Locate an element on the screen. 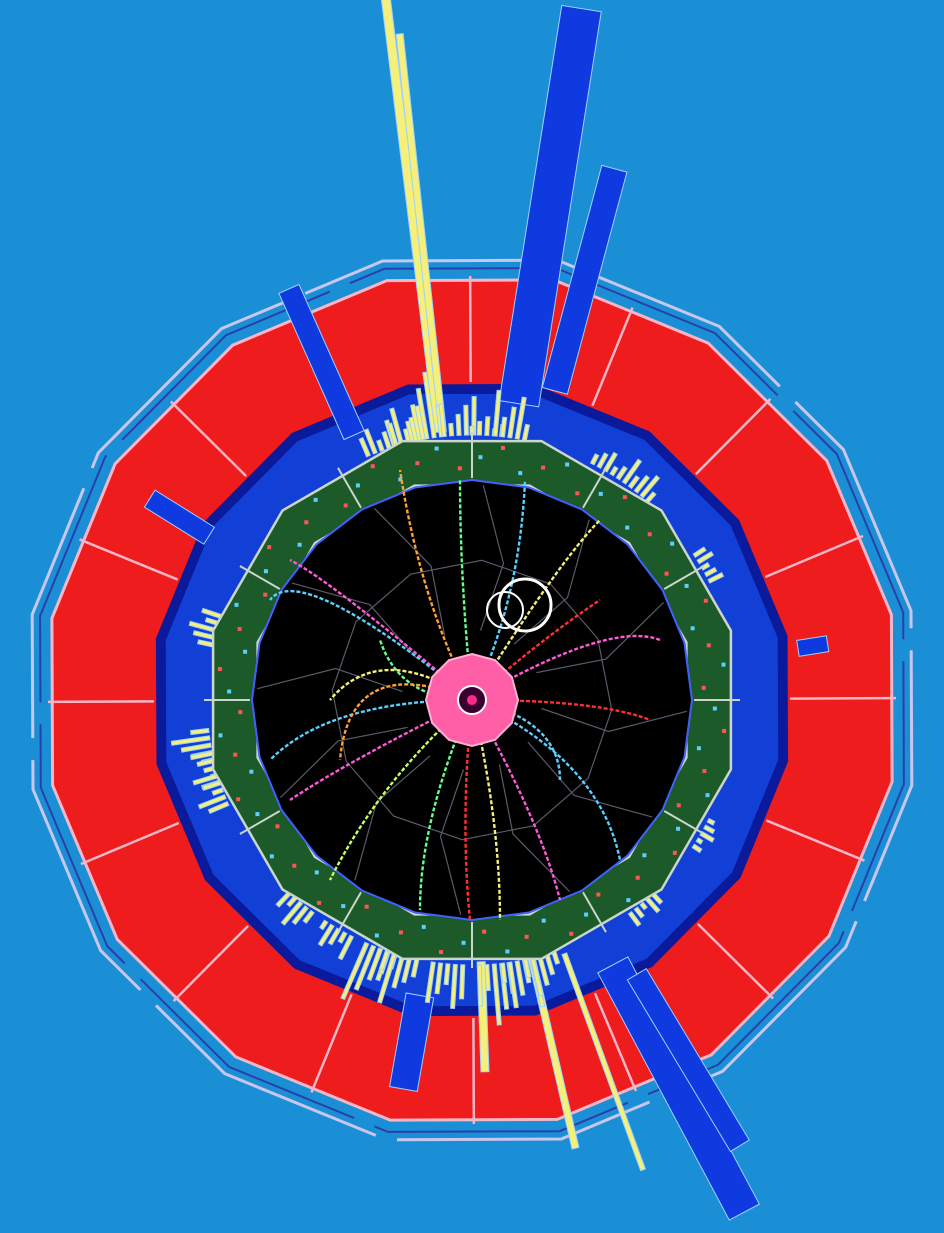  yellow-jet is located at coordinates (604, 1062).